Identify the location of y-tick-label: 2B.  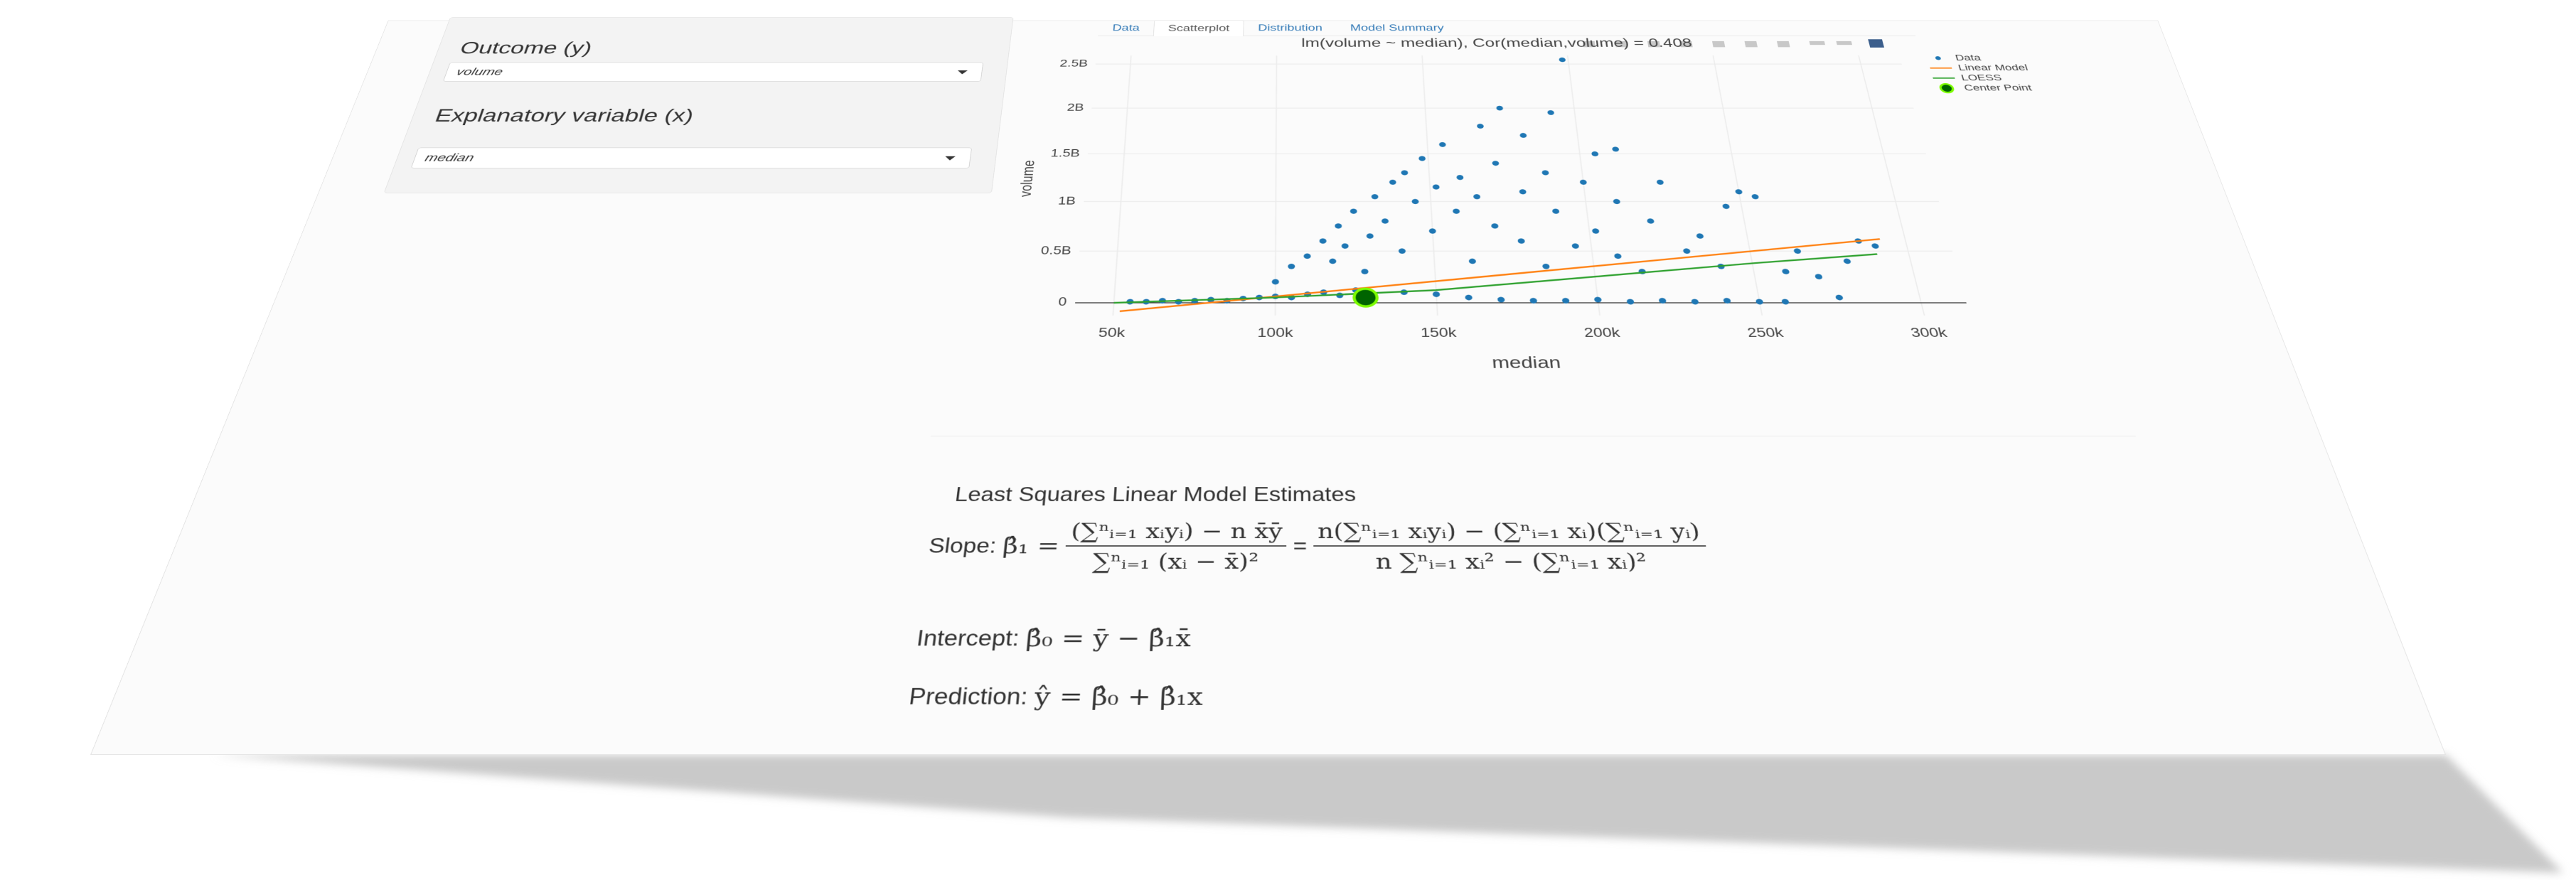
(1075, 107).